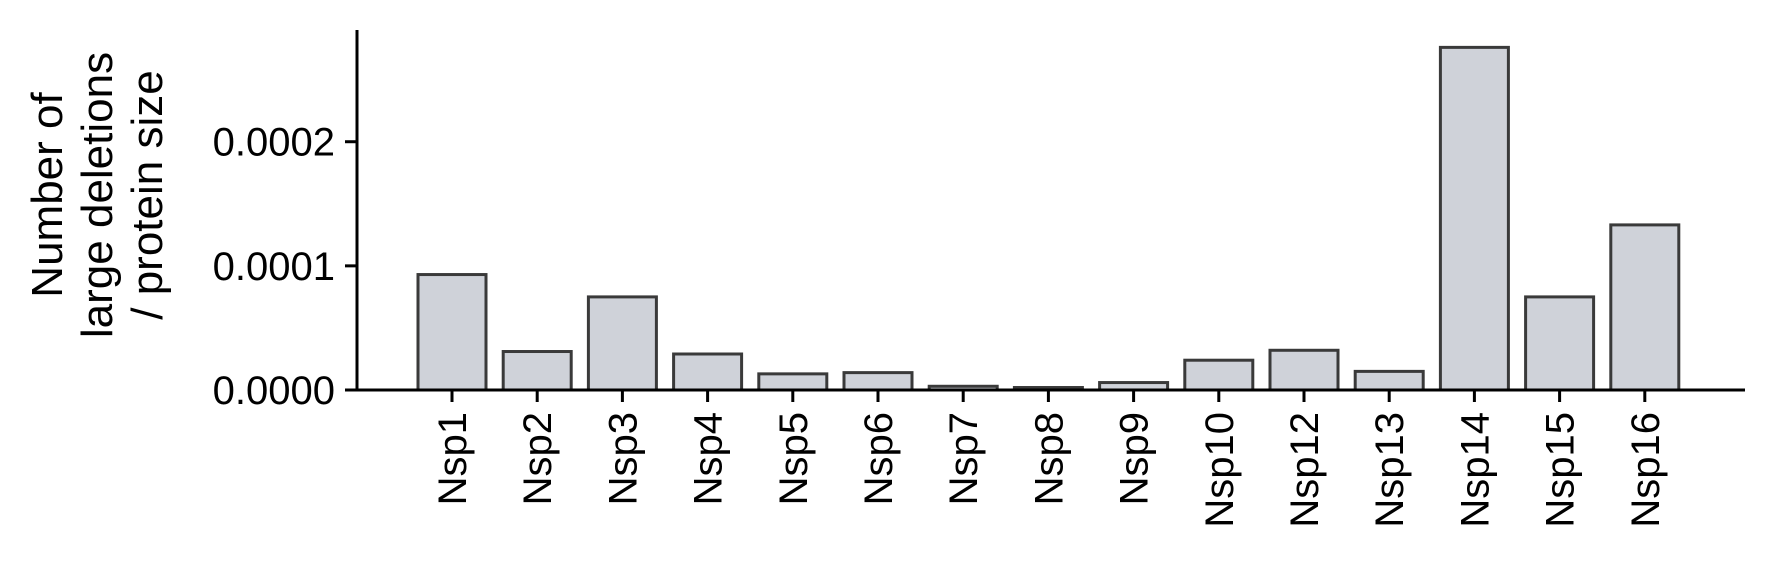 The width and height of the screenshot is (1770, 570). Describe the element at coordinates (1474, 218) in the screenshot. I see `bar-nsp14` at that location.